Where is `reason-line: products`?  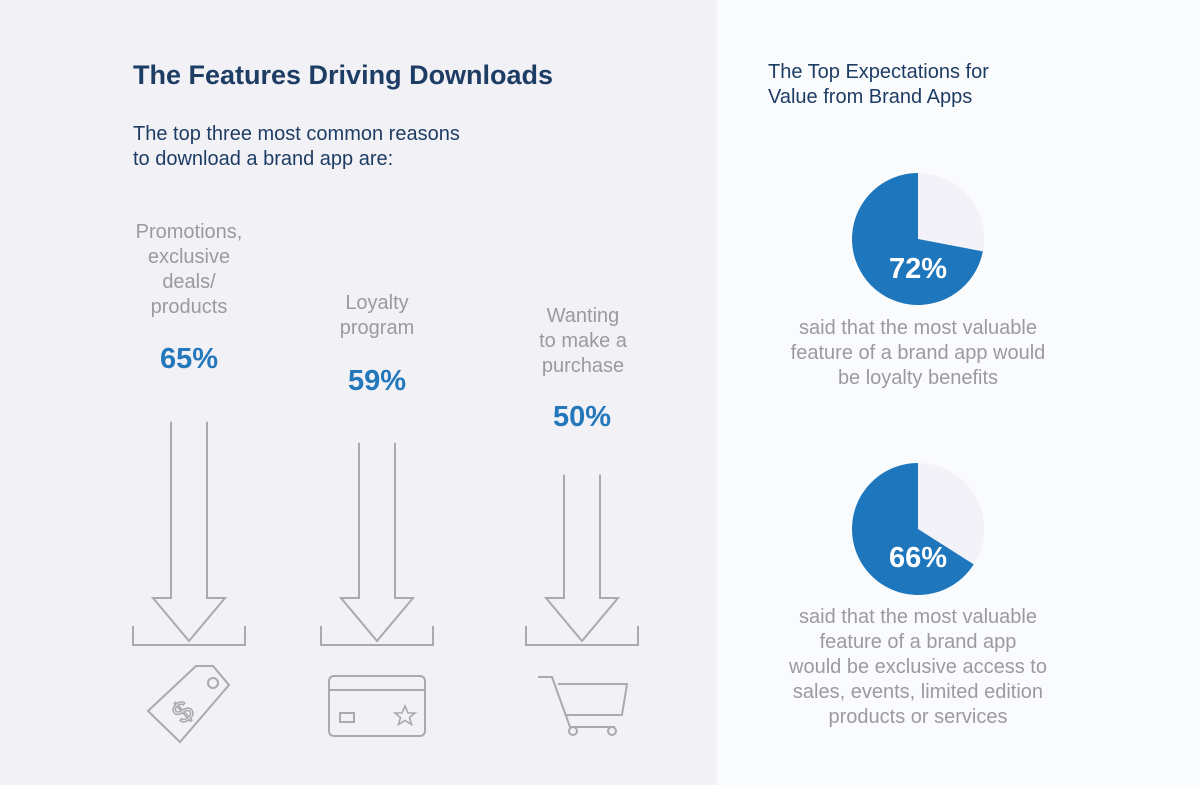
reason-line: products is located at coordinates (189, 307).